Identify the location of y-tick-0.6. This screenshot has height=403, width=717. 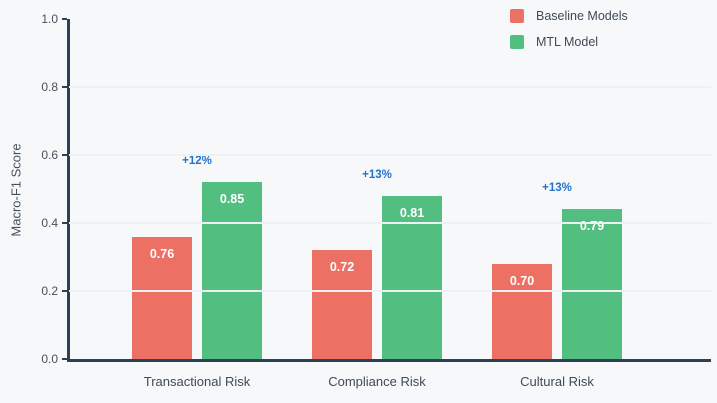
(64, 155).